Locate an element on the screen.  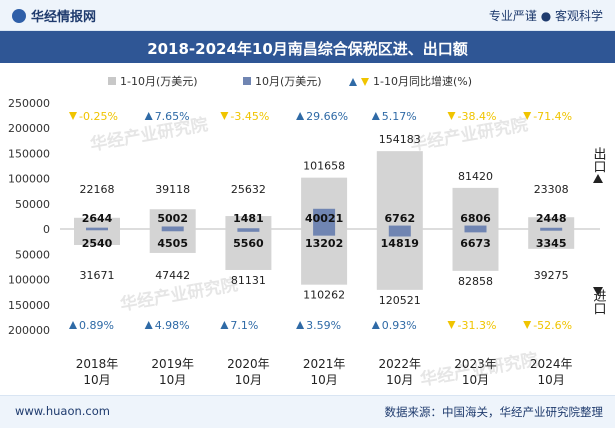
import-growth-label: 0.93% is located at coordinates (399, 325).